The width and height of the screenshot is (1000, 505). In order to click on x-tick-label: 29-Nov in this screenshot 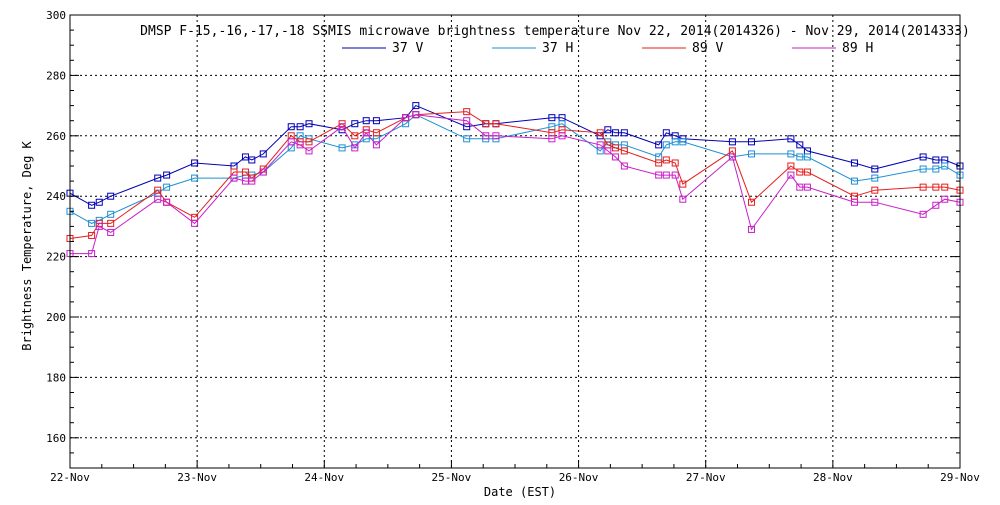, I will do `click(960, 477)`.